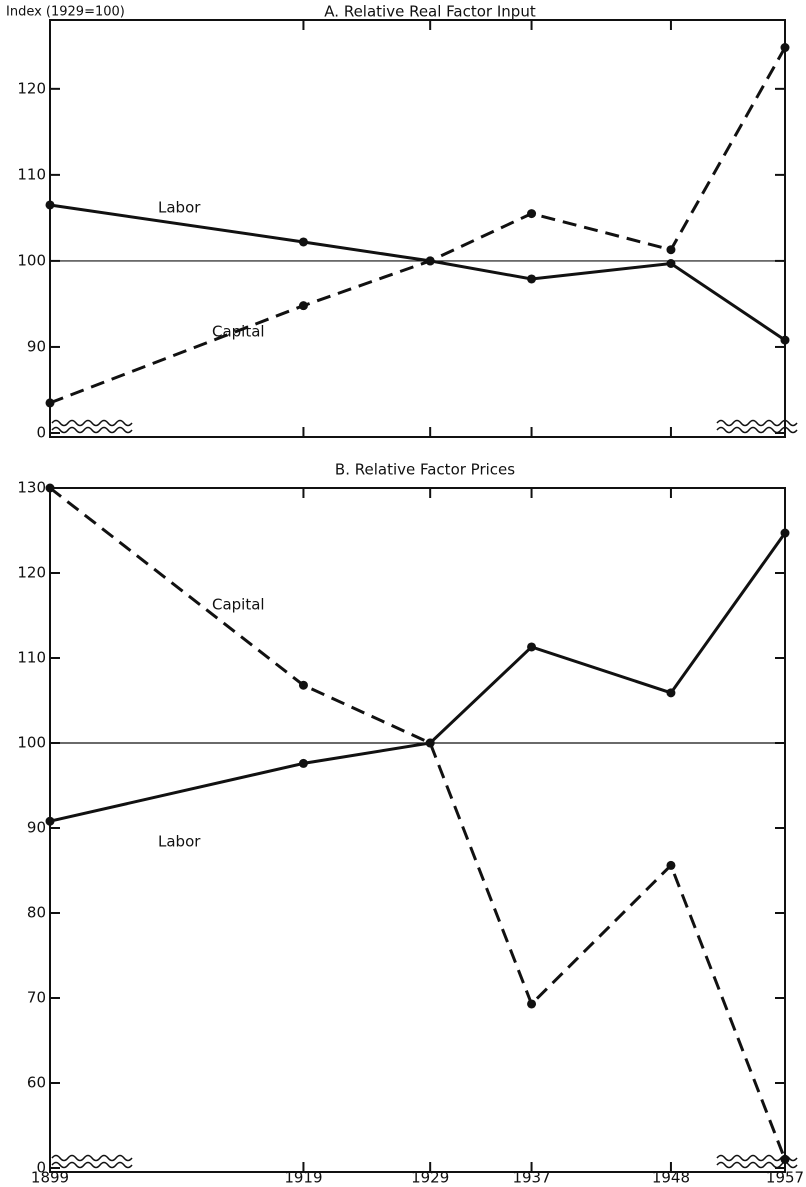 Image resolution: width=806 pixels, height=1187 pixels. Describe the element at coordinates (31, 488) in the screenshot. I see `y-tick-label: 130` at that location.